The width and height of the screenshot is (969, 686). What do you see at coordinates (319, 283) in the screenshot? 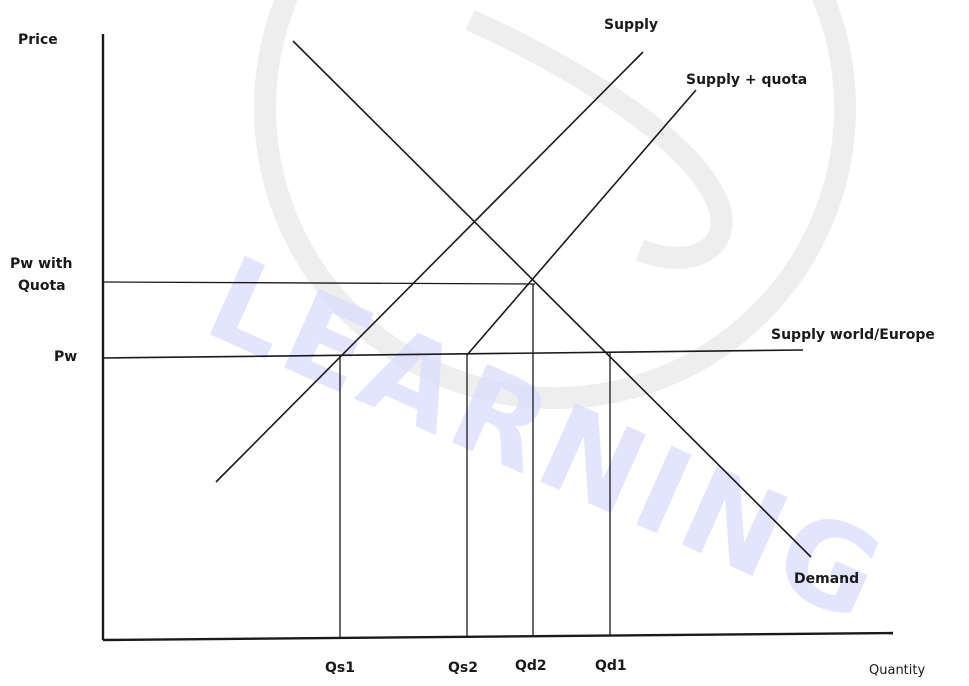
I see `pw-quota-line` at bounding box center [319, 283].